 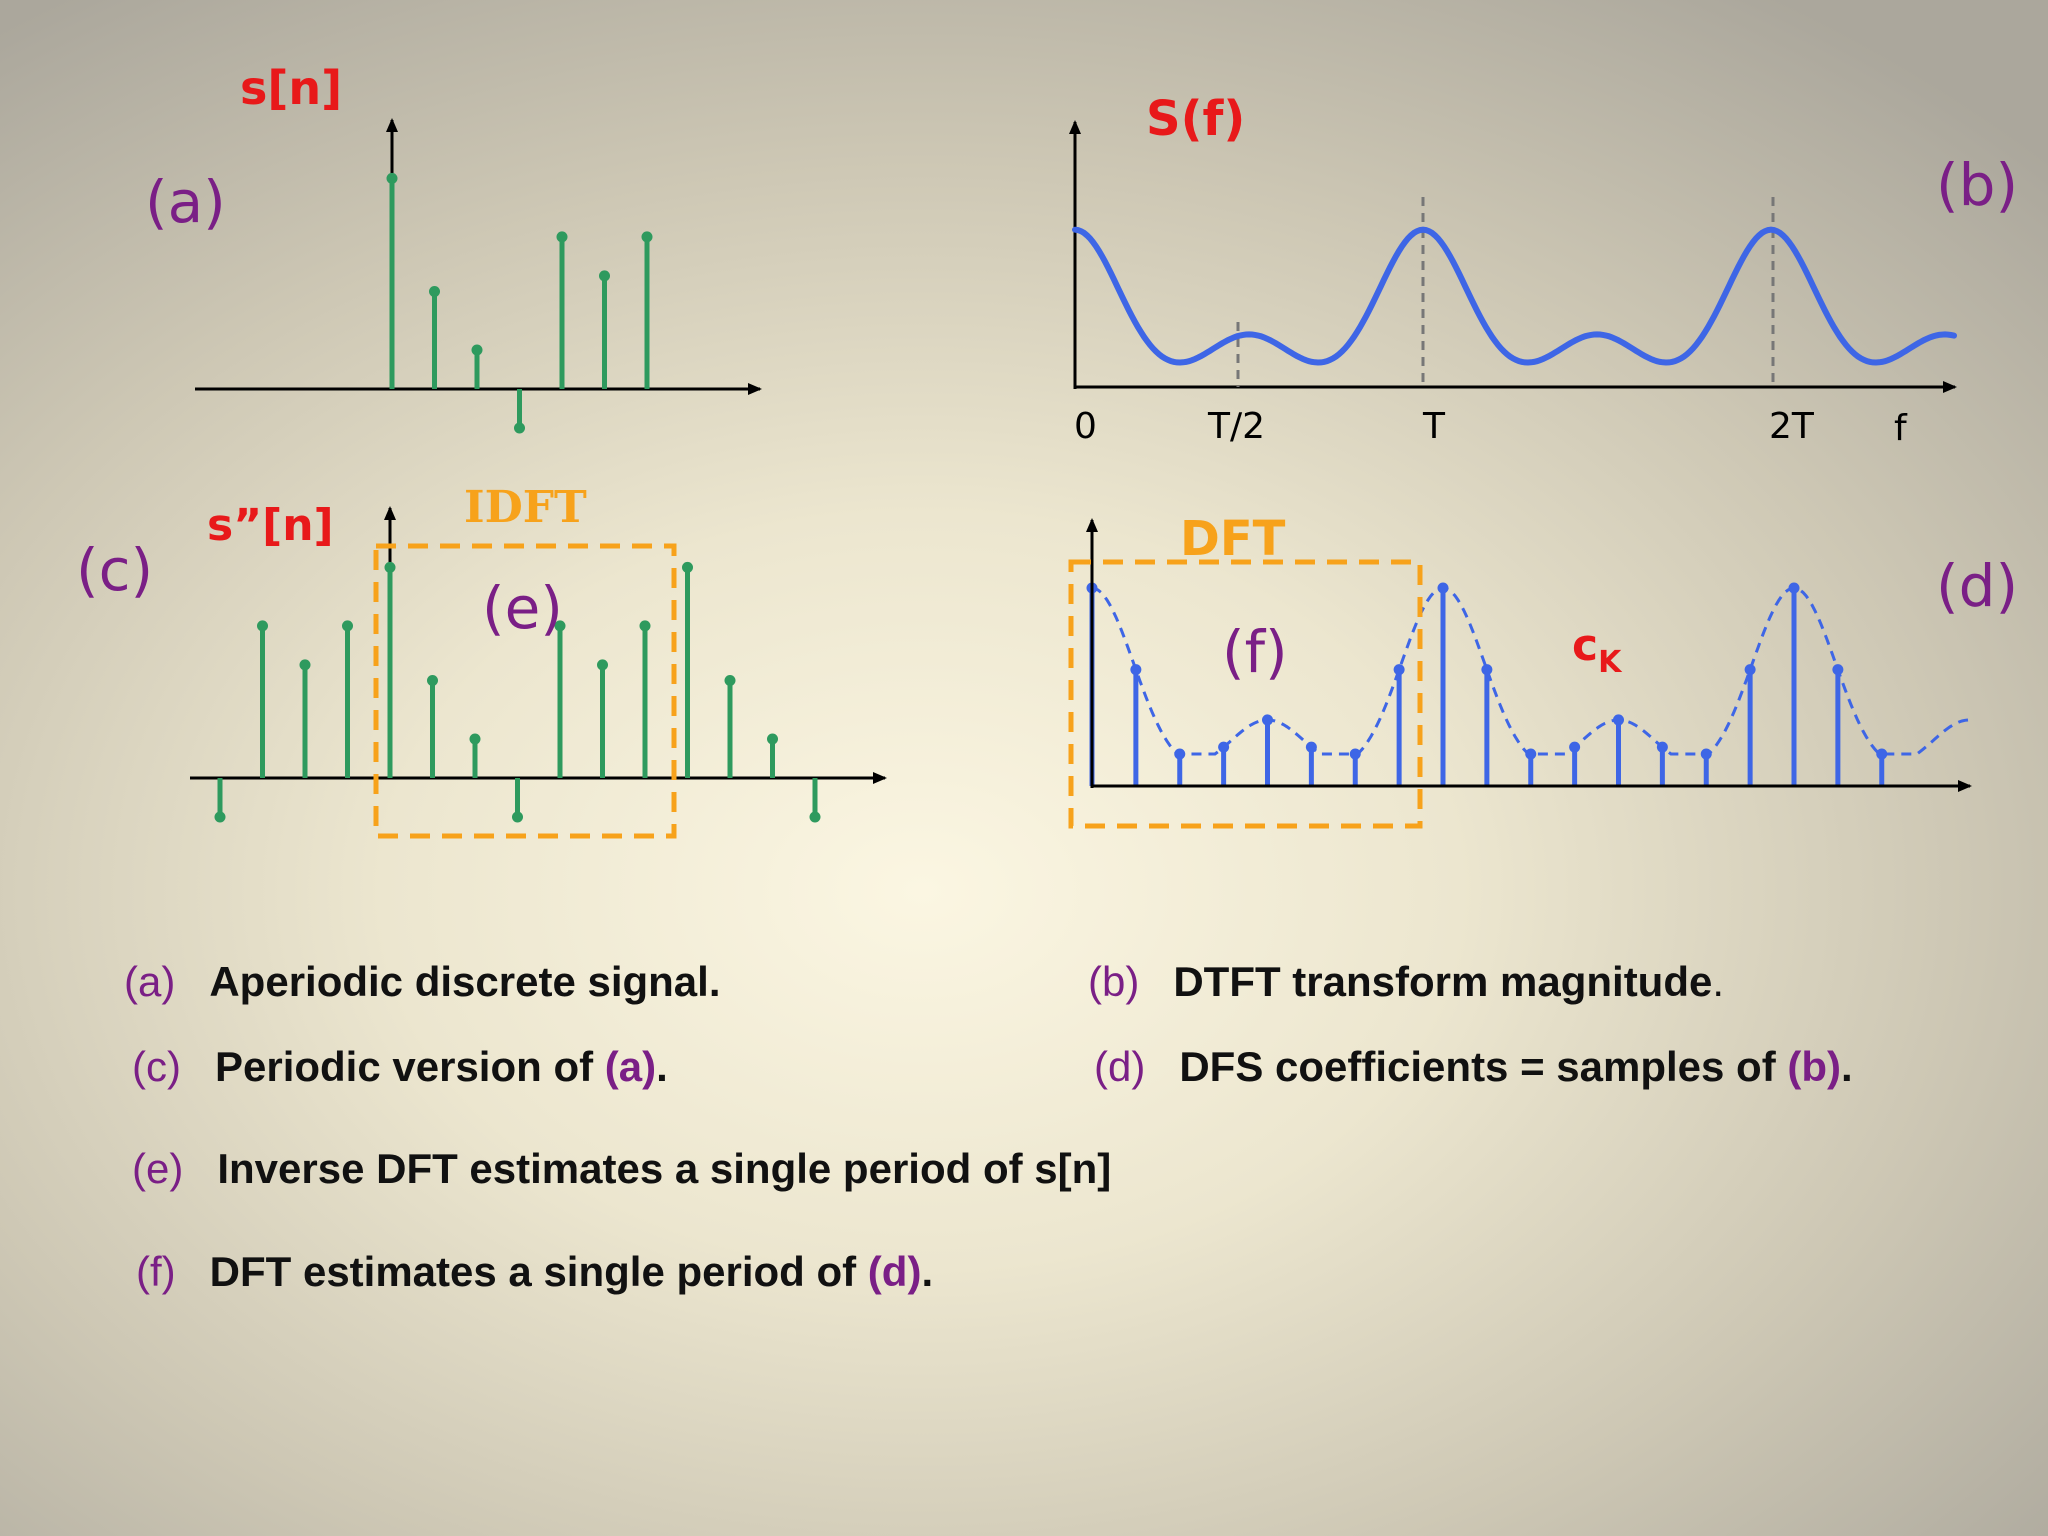 I want to click on caption-c-end: ., so click(x=662, y=1066).